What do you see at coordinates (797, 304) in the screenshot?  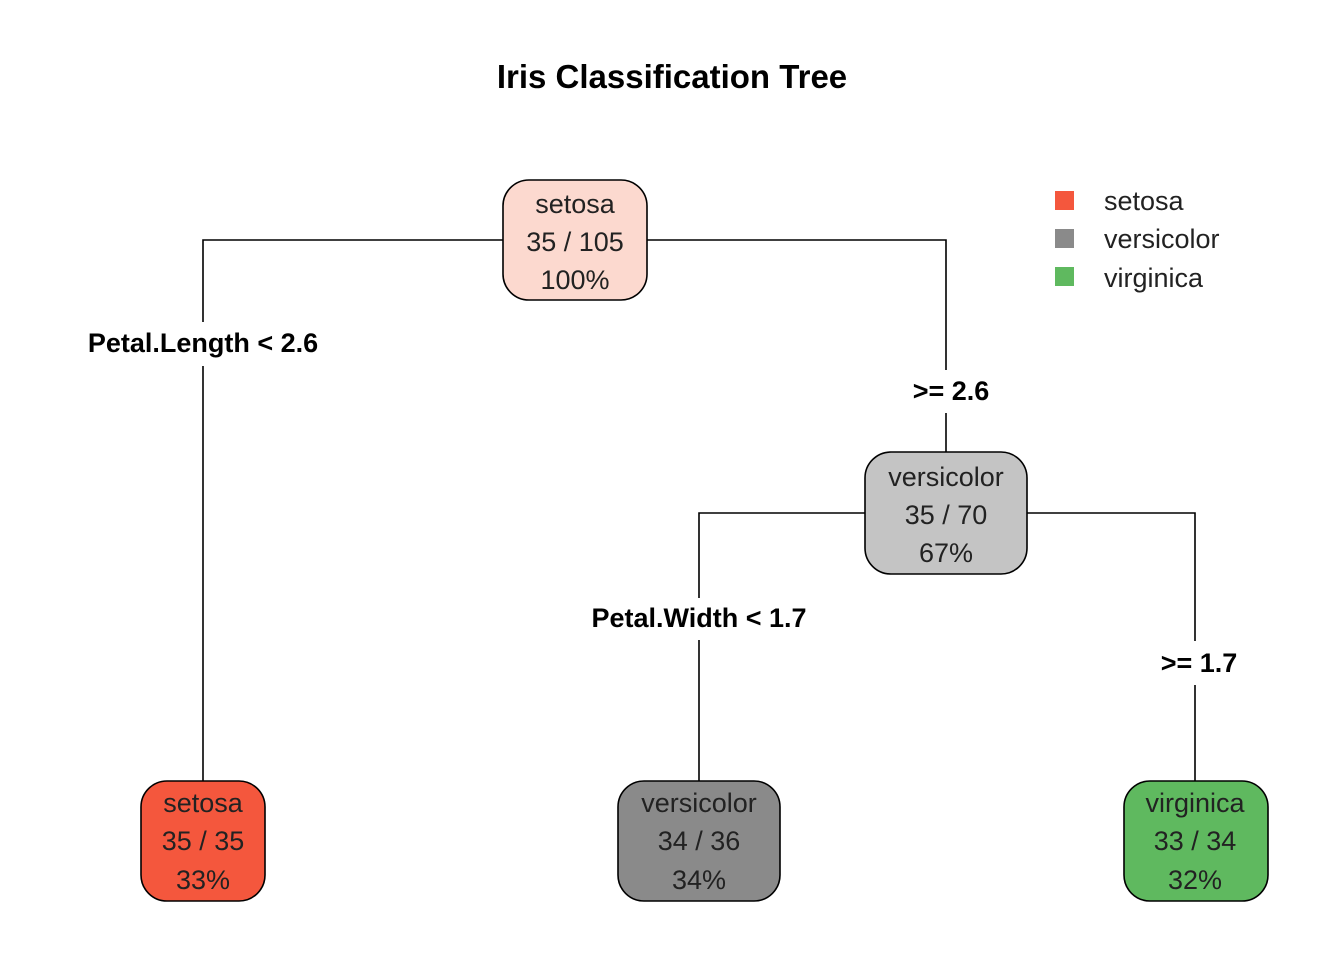 I see `edge-root-right` at bounding box center [797, 304].